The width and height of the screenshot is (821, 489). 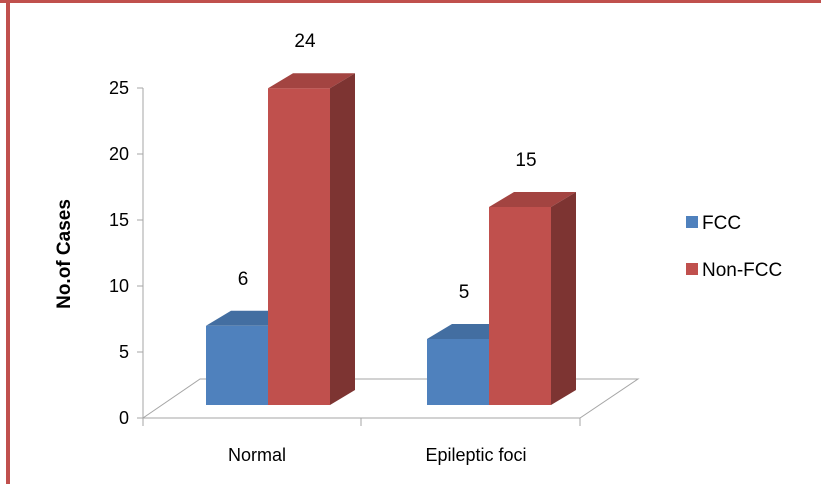 I want to click on legend-item: FCC, so click(x=713, y=223).